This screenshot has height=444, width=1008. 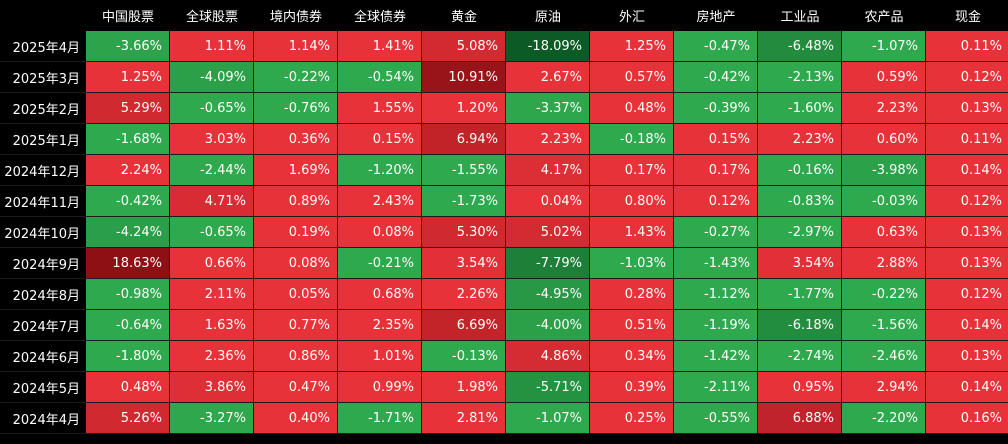 I want to click on column-header: 农产品, so click(x=884, y=15).